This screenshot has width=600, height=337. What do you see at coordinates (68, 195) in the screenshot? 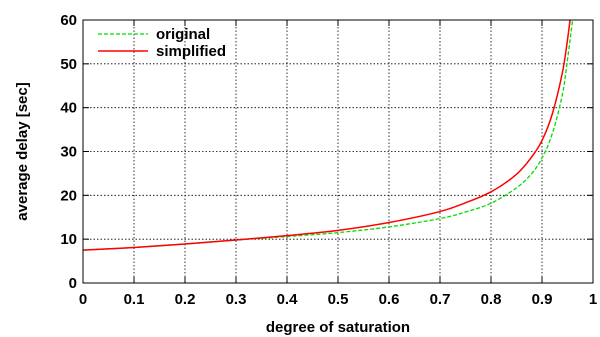
I see `y-tick-label: 20` at bounding box center [68, 195].